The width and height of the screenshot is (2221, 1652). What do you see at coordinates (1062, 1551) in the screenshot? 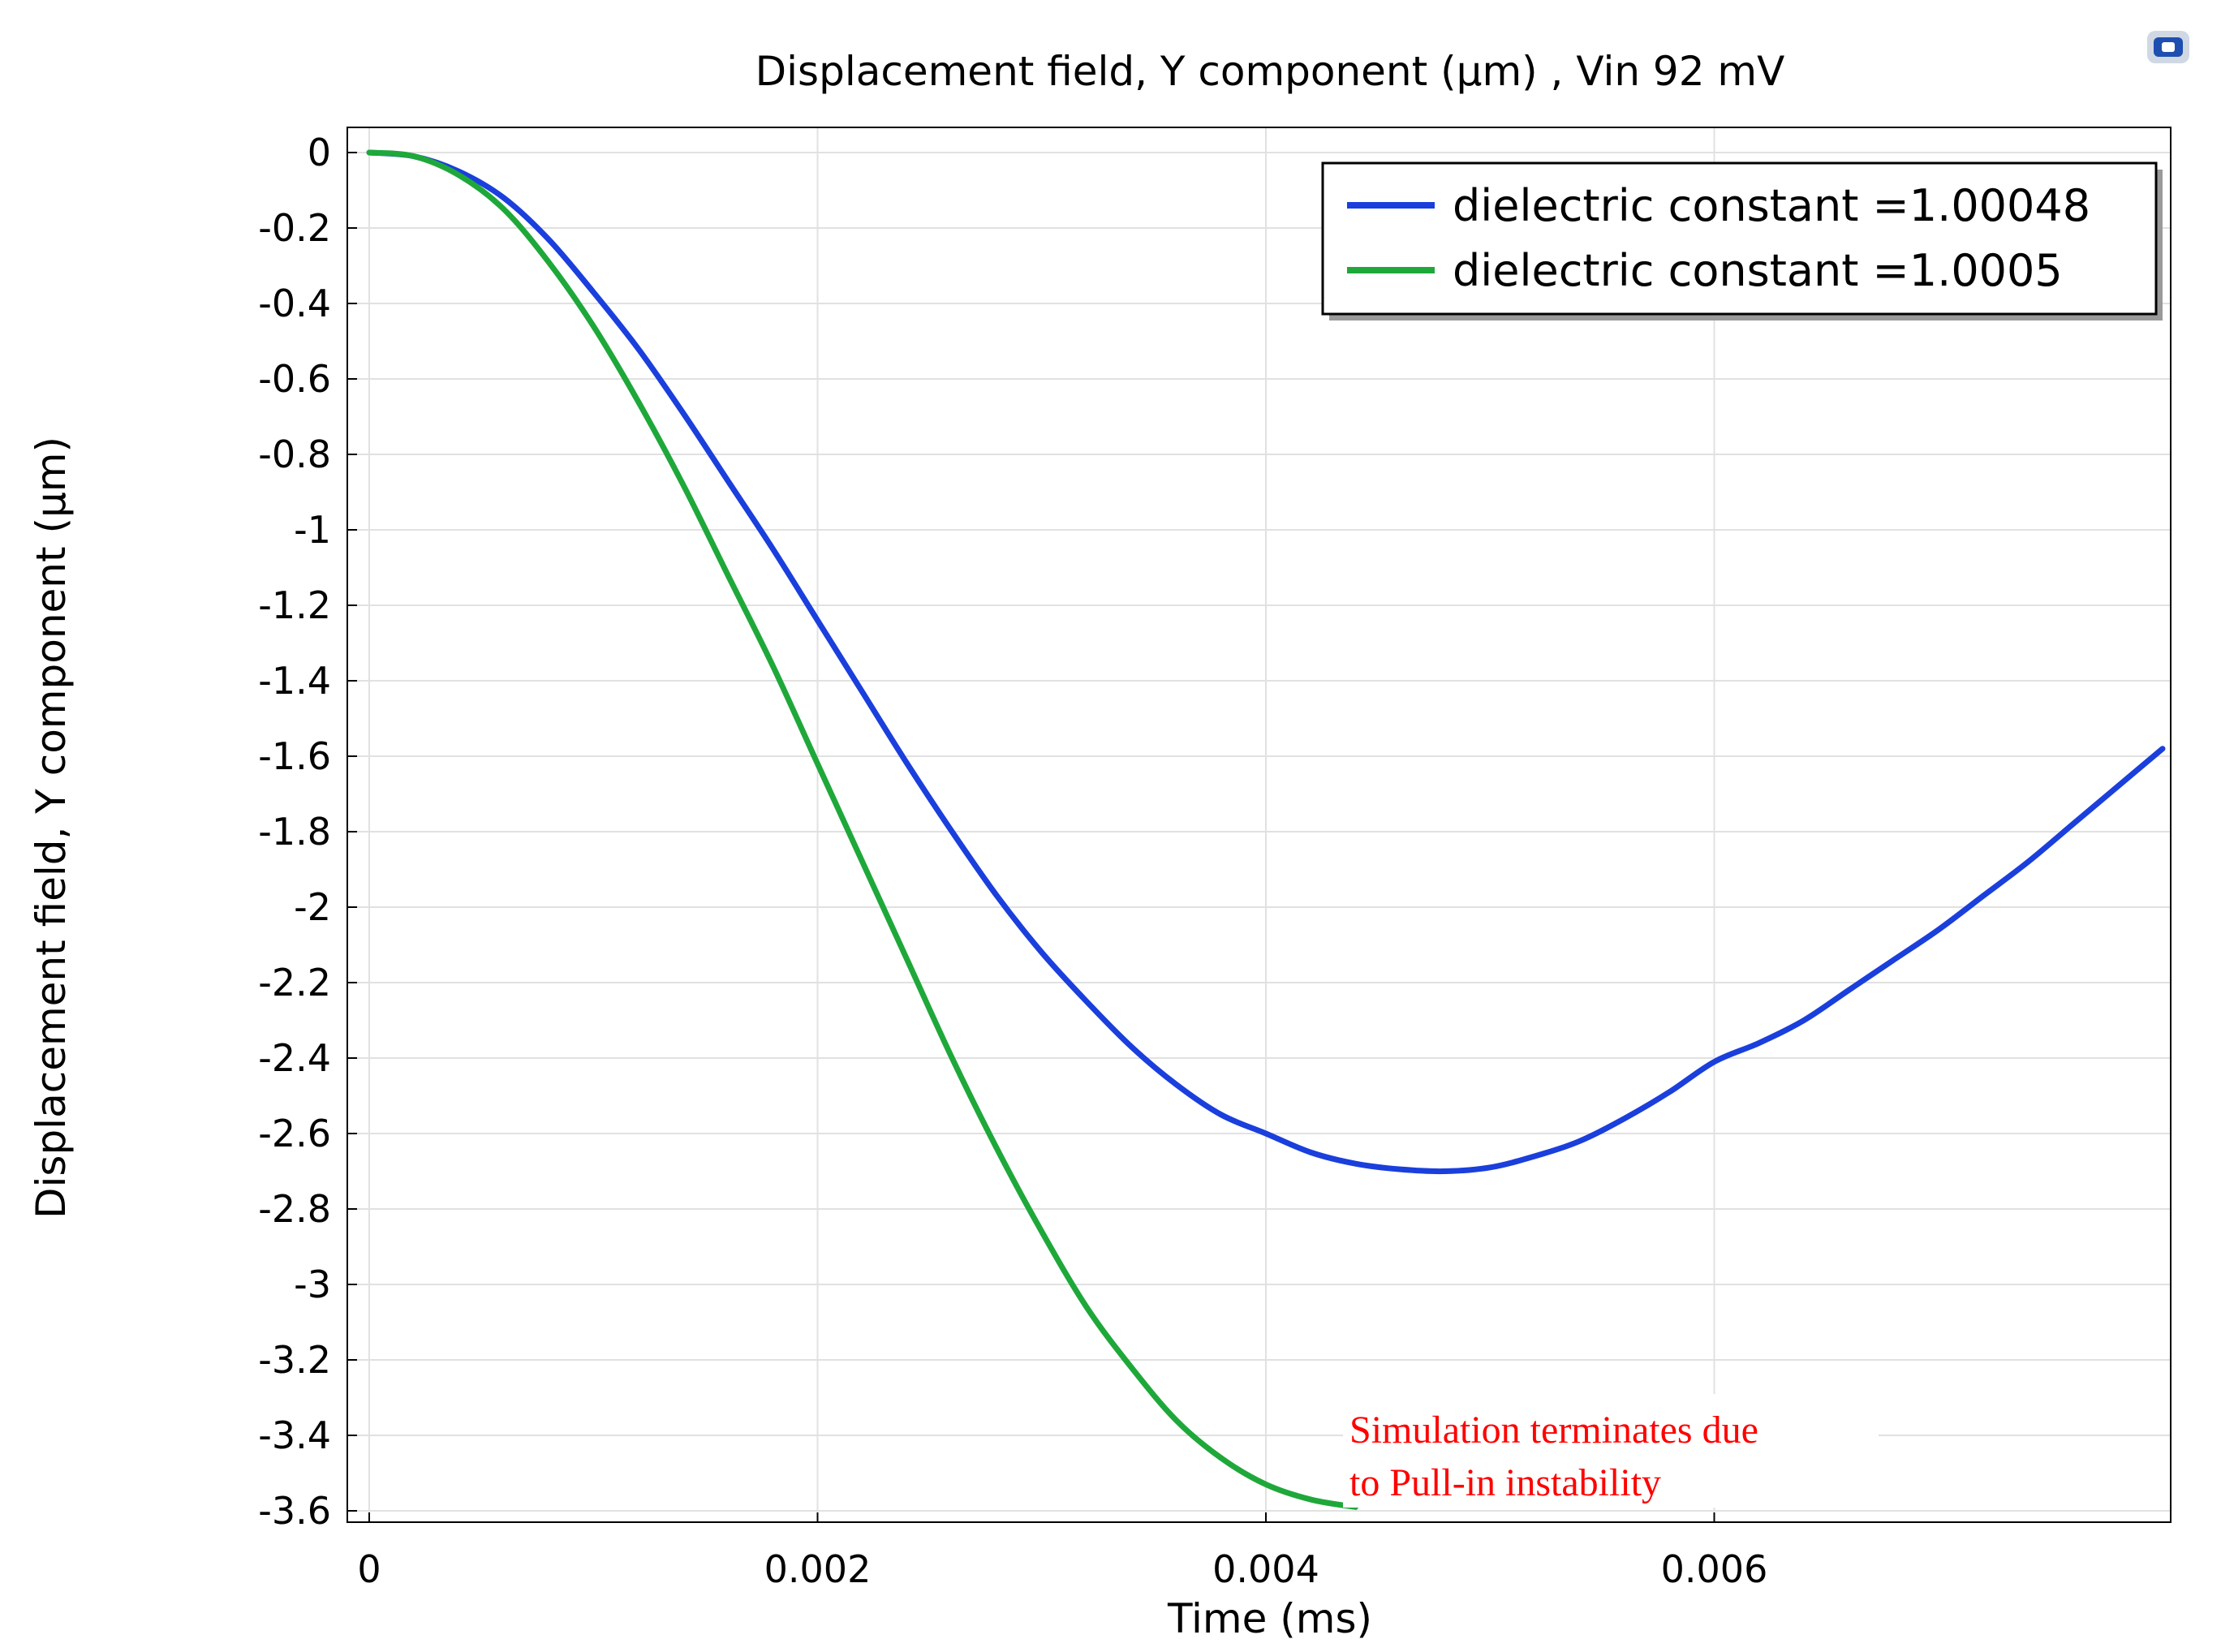
I see `x-axis-ticks: 0 0.002 0.004 0.006` at bounding box center [1062, 1551].